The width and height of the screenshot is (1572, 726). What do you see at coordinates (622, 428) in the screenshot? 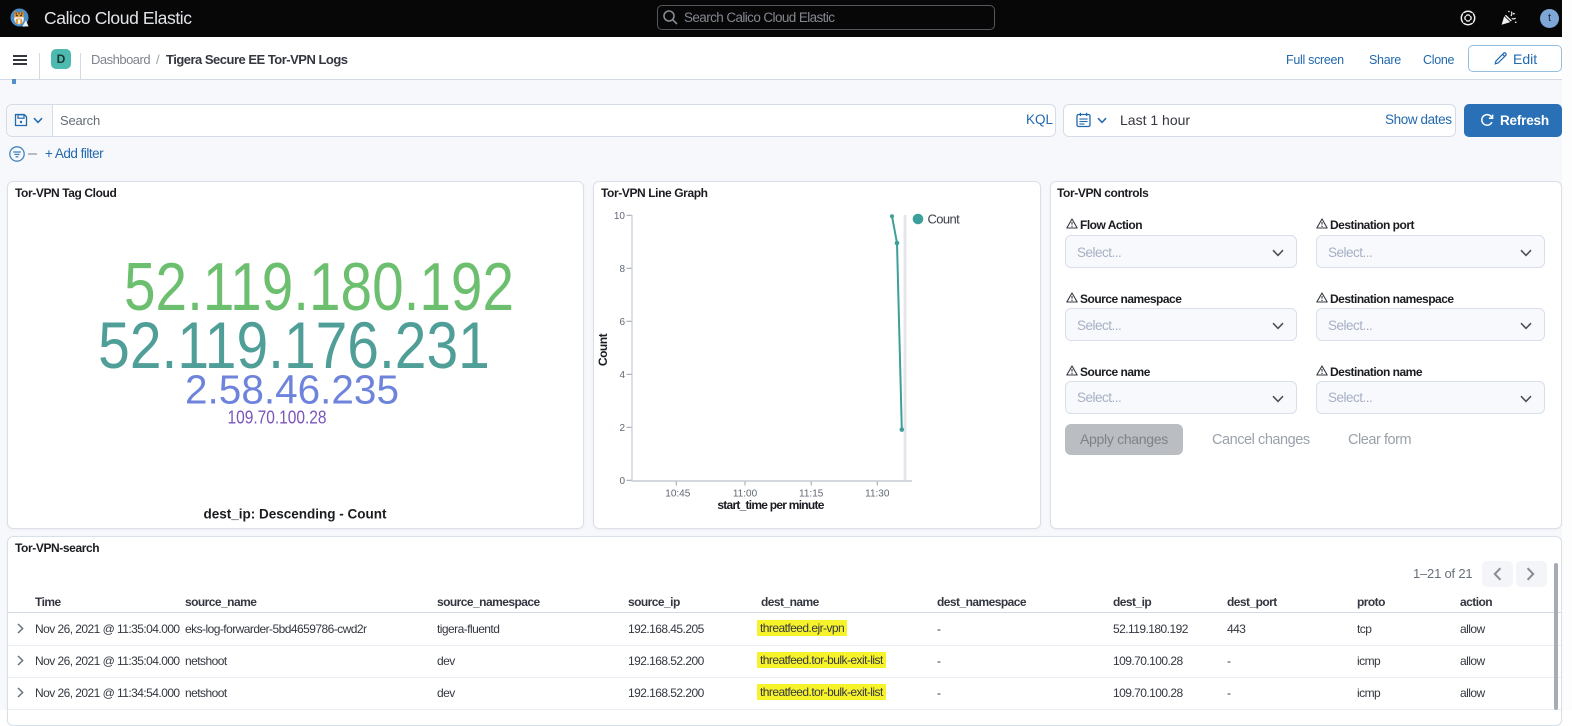
I see `svg-text: 2` at bounding box center [622, 428].